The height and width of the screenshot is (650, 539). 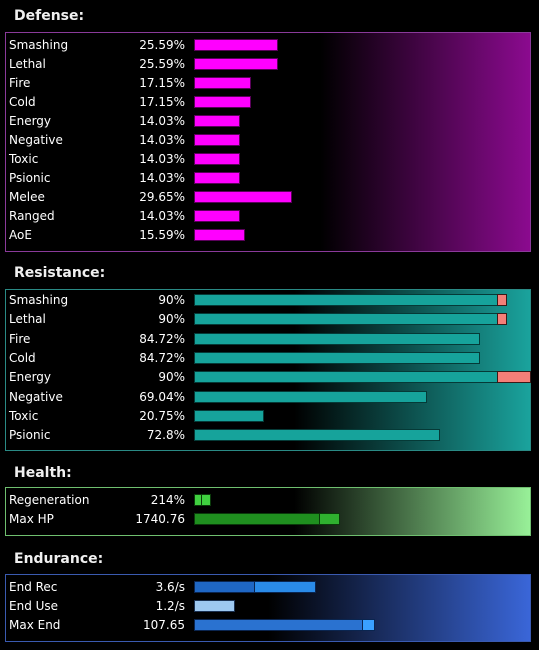 What do you see at coordinates (214, 606) in the screenshot?
I see `end-use-bar` at bounding box center [214, 606].